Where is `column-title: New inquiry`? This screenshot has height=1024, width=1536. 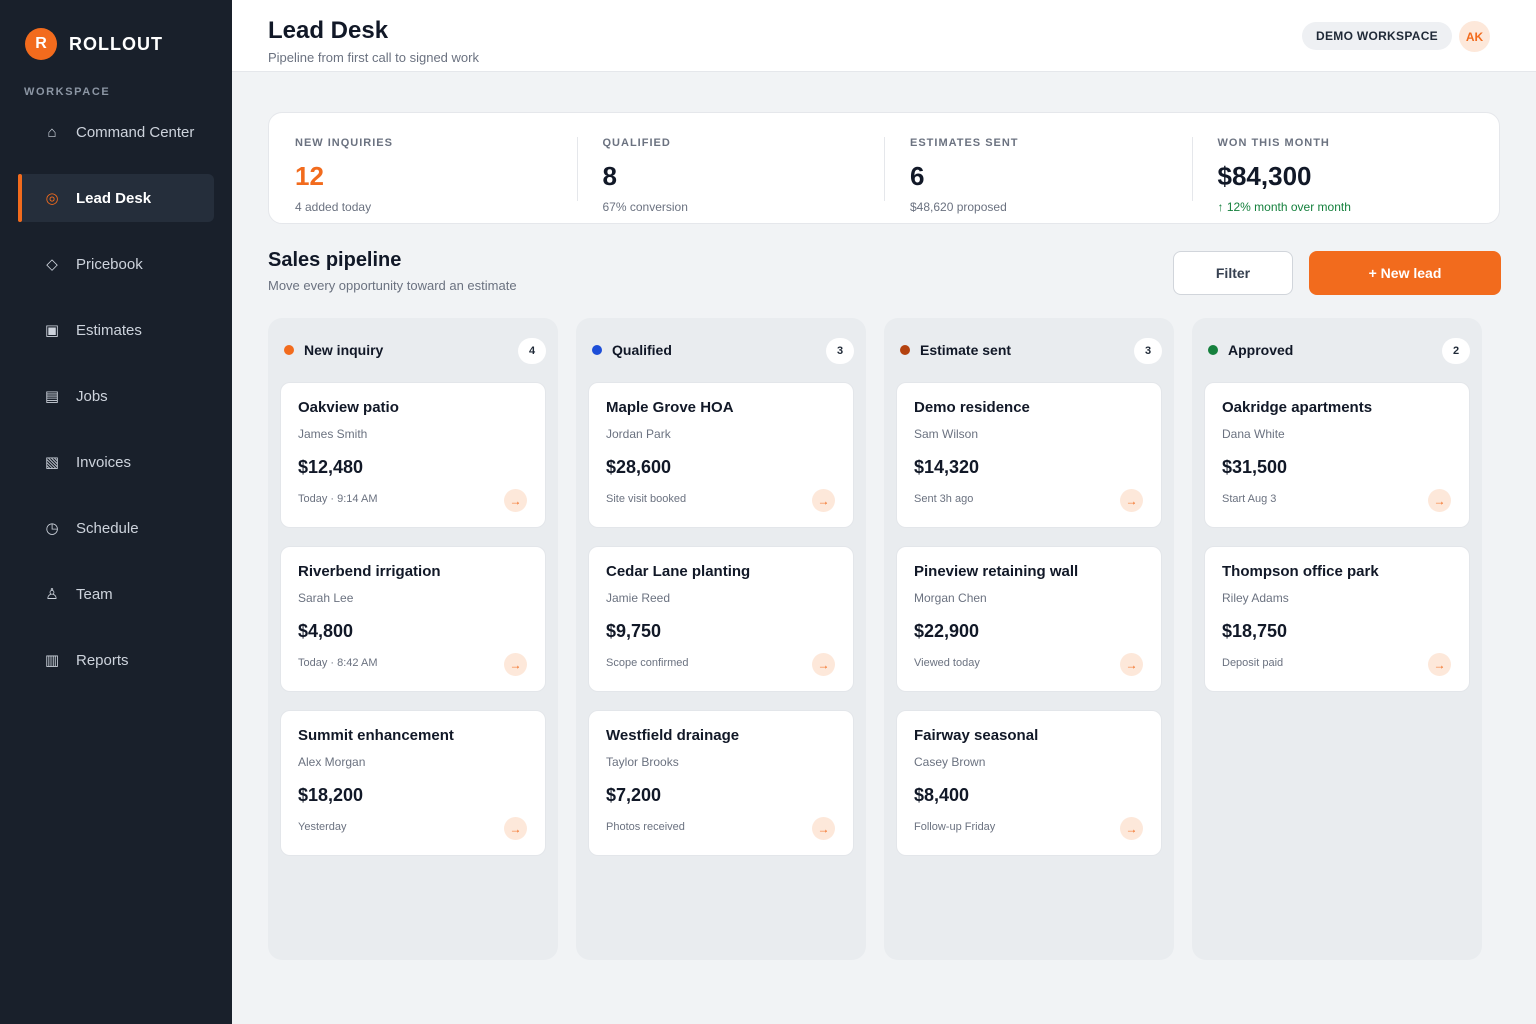
column-title: New inquiry is located at coordinates (344, 350).